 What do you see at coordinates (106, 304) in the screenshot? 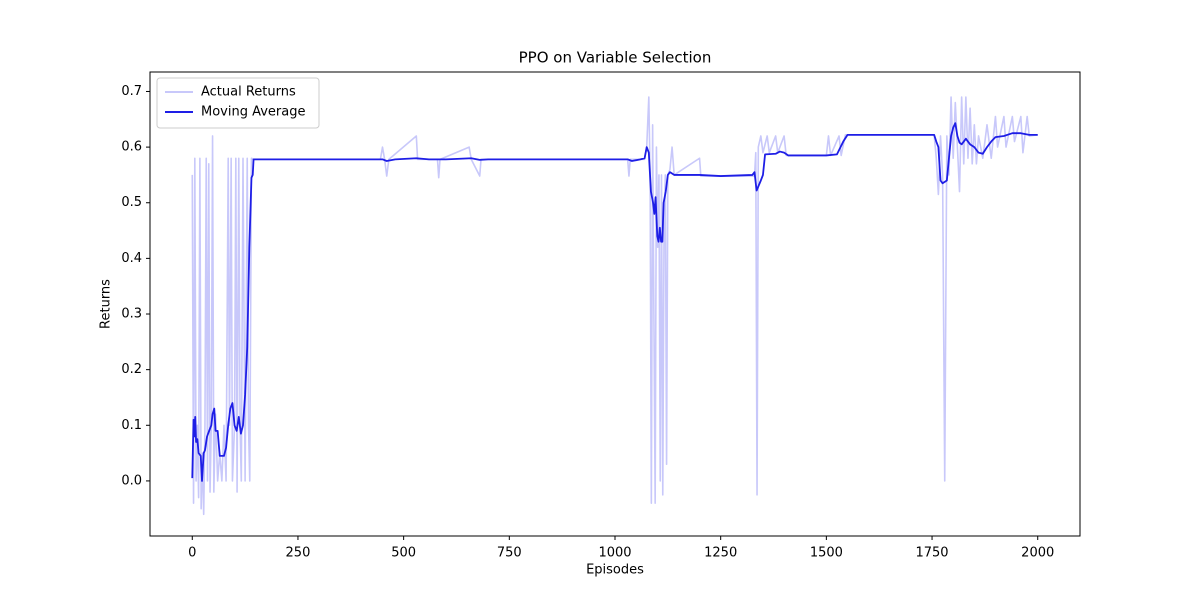
I see `y-axis-label: Returns` at bounding box center [106, 304].